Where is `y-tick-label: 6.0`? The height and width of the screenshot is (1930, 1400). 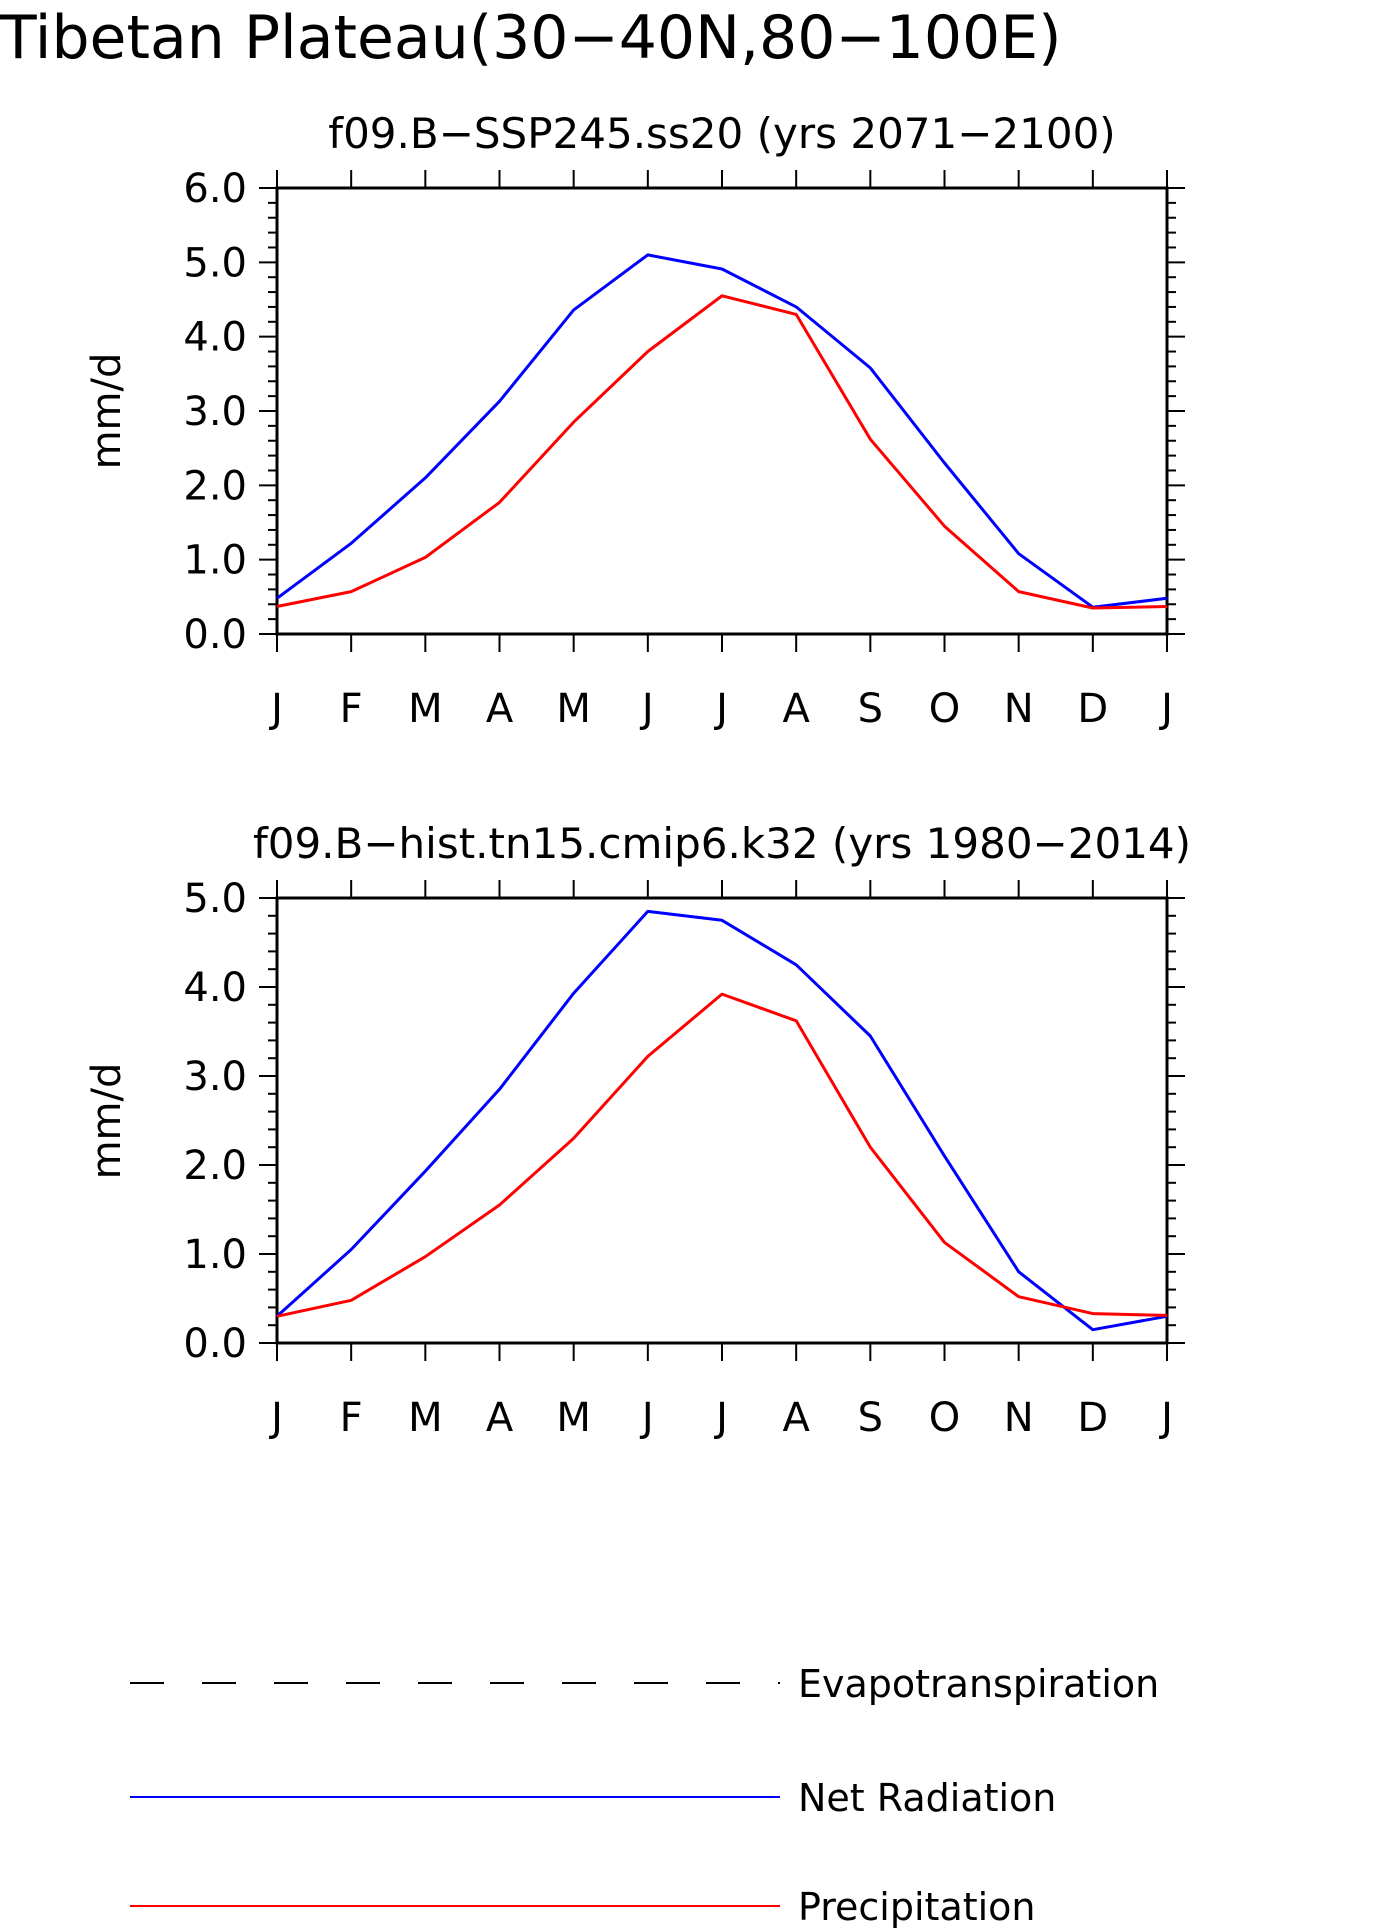 y-tick-label: 6.0 is located at coordinates (215, 189).